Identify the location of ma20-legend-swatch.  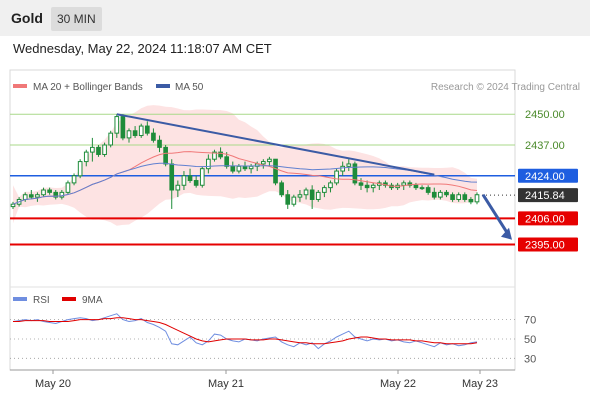
(20, 86).